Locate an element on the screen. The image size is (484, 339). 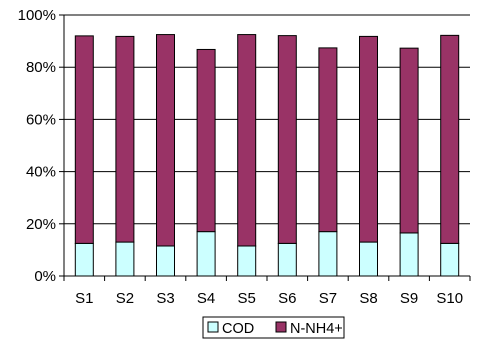
x-tick-label: S10 is located at coordinates (449, 298).